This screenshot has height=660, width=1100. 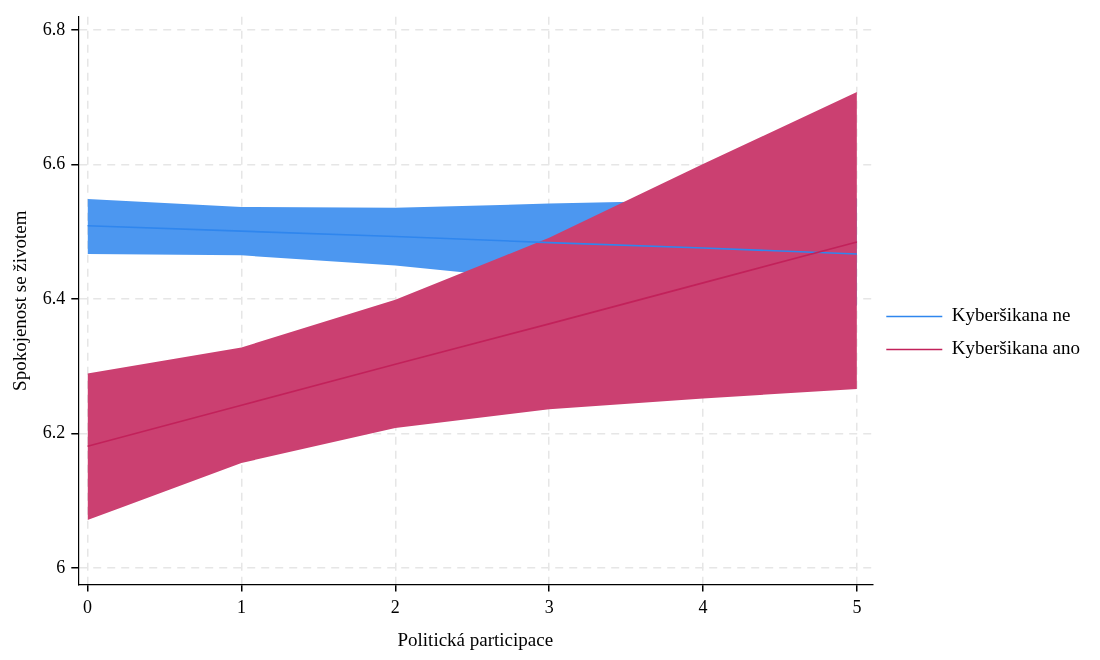 I want to click on x-tick-label: 3, so click(x=549, y=607).